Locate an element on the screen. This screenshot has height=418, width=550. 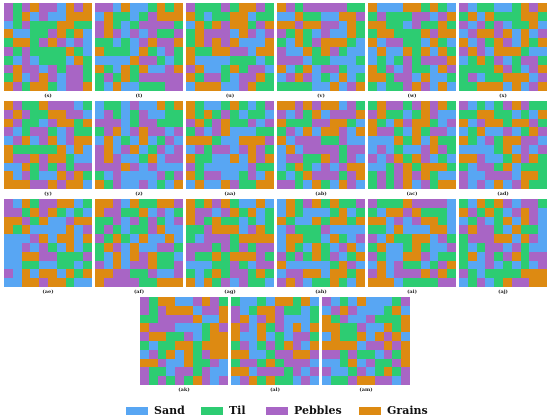
panel-caption: (w) is located at coordinates (412, 96).